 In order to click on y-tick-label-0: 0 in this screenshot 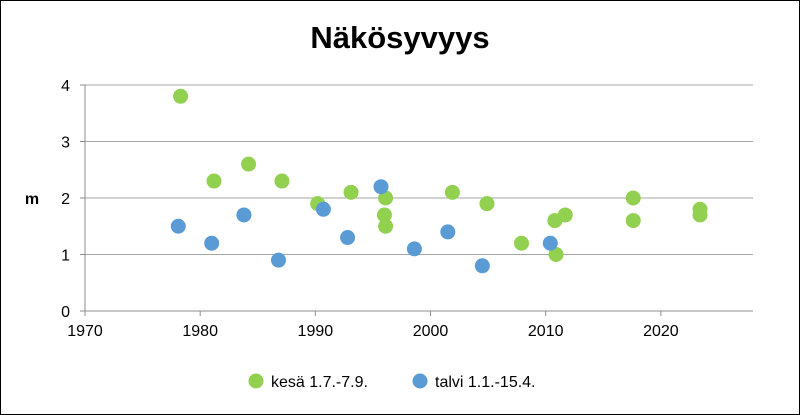, I will do `click(65, 312)`.